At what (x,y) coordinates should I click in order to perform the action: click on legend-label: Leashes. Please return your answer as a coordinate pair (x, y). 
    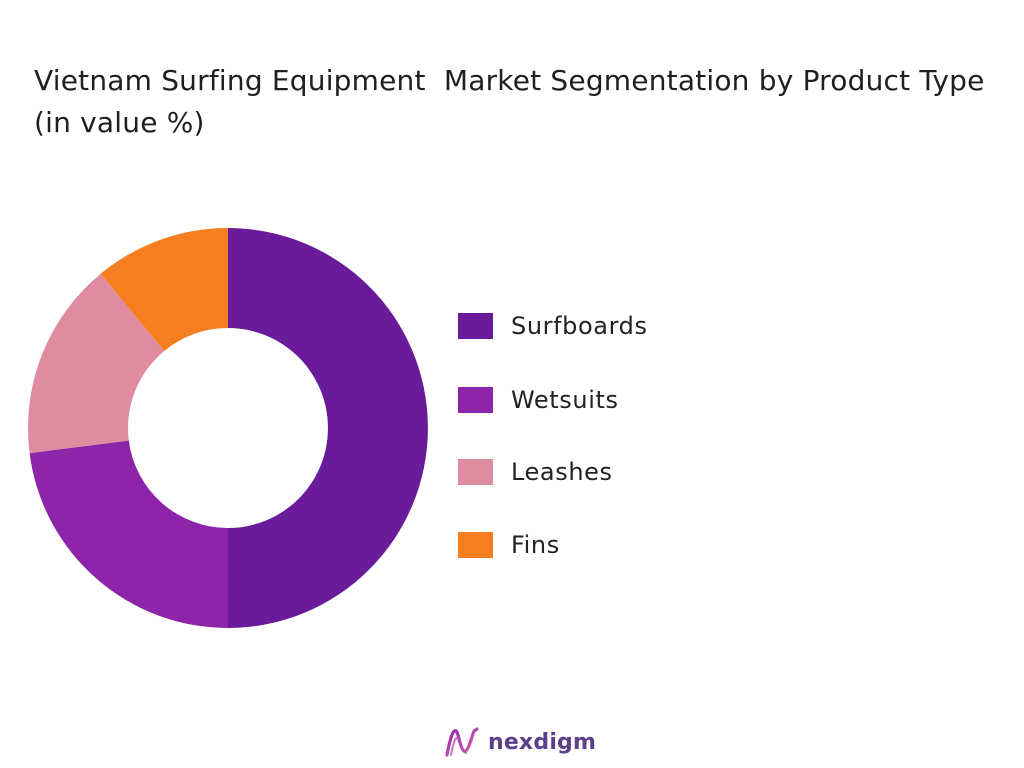
    Looking at the image, I should click on (562, 472).